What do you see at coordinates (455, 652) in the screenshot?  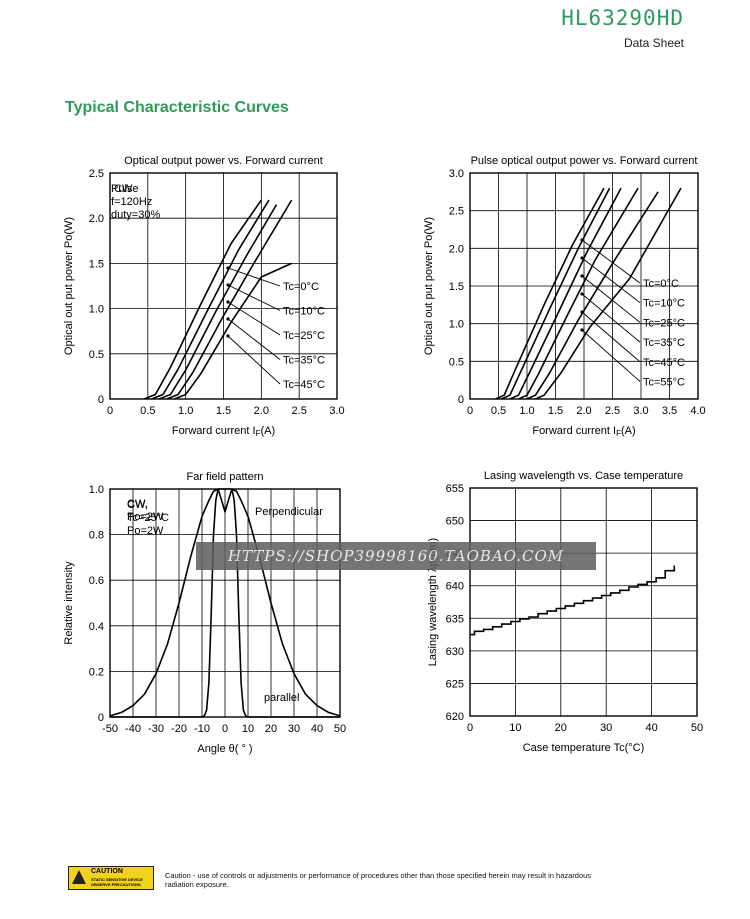 I see `y-tick-label: 630` at bounding box center [455, 652].